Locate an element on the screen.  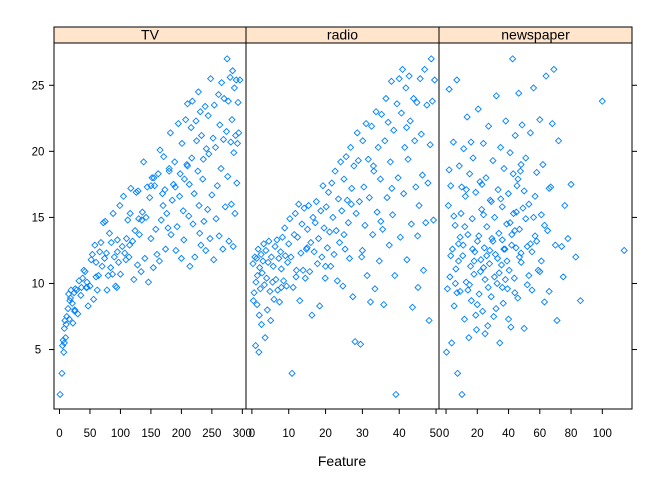
x-tick-label-newspaper: 40 is located at coordinates (508, 434).